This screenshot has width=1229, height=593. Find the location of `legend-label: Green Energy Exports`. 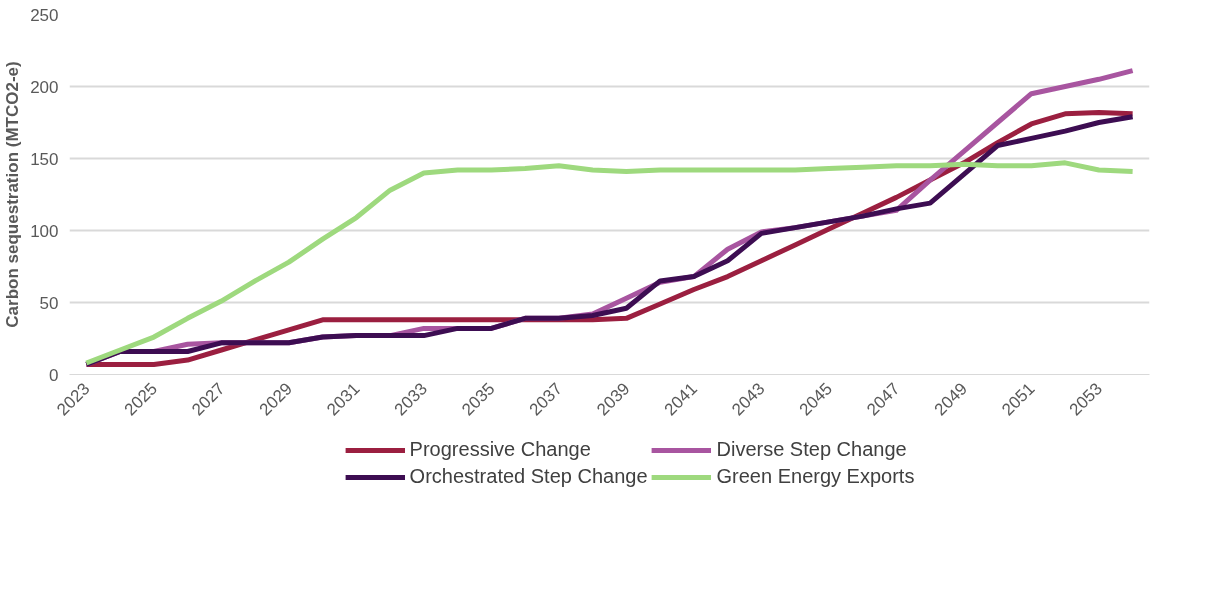

legend-label: Green Energy Exports is located at coordinates (815, 476).